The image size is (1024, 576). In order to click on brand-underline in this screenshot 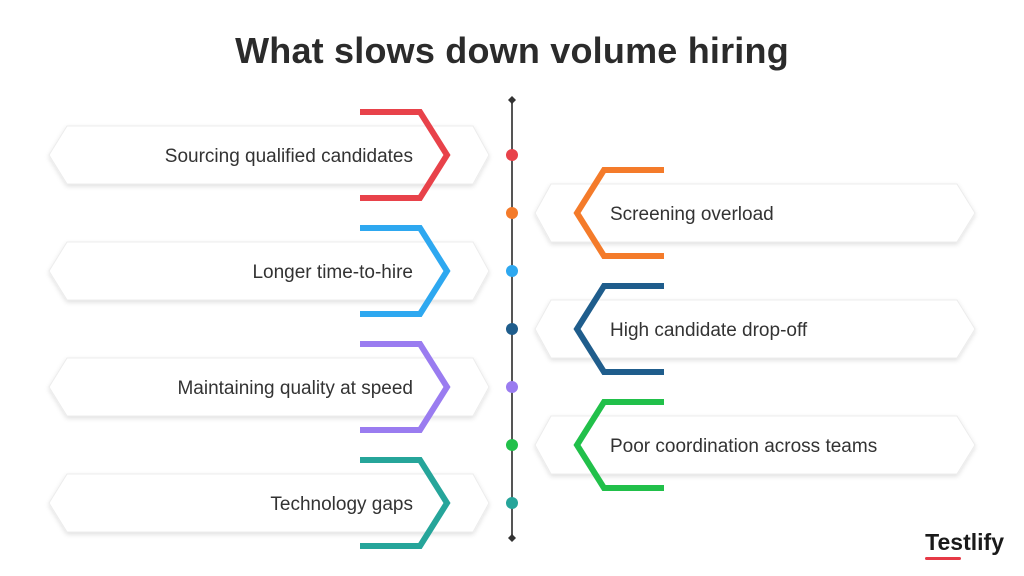, I will do `click(943, 558)`.